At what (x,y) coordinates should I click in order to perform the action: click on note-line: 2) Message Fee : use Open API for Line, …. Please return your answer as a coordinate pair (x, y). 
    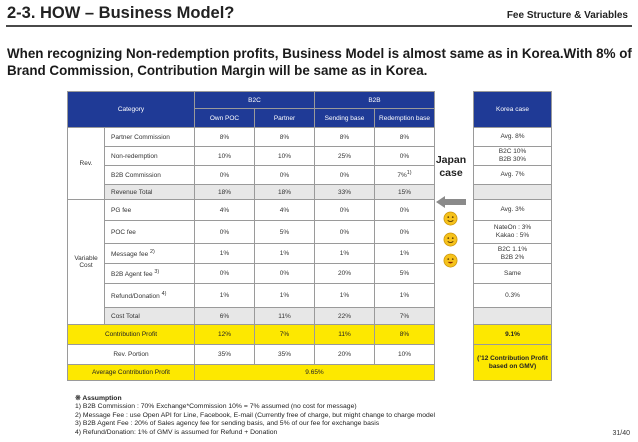
    Looking at the image, I should click on (255, 415).